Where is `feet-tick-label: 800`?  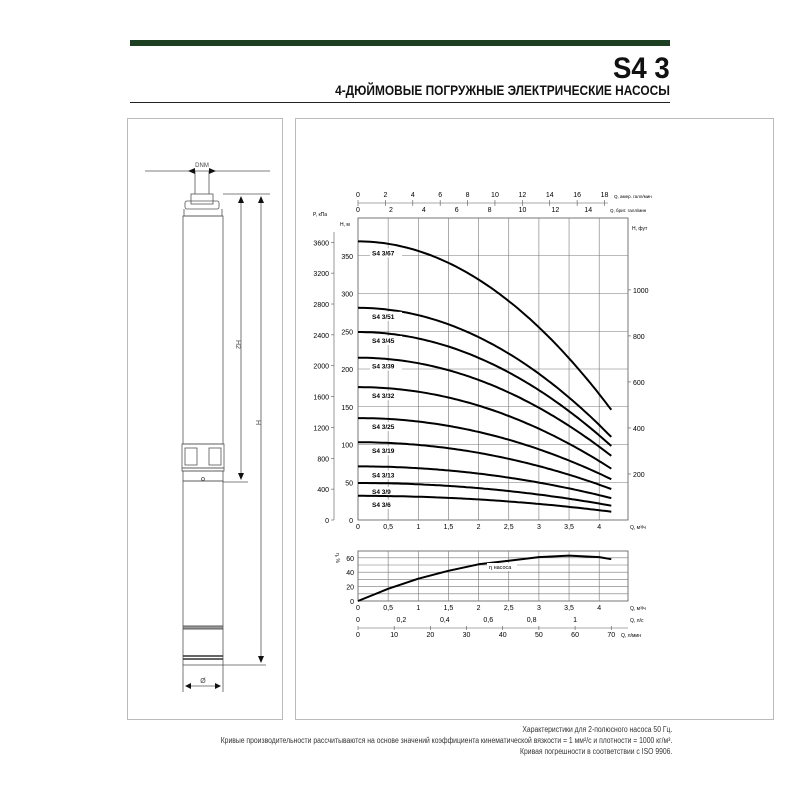 feet-tick-label: 800 is located at coordinates (639, 337).